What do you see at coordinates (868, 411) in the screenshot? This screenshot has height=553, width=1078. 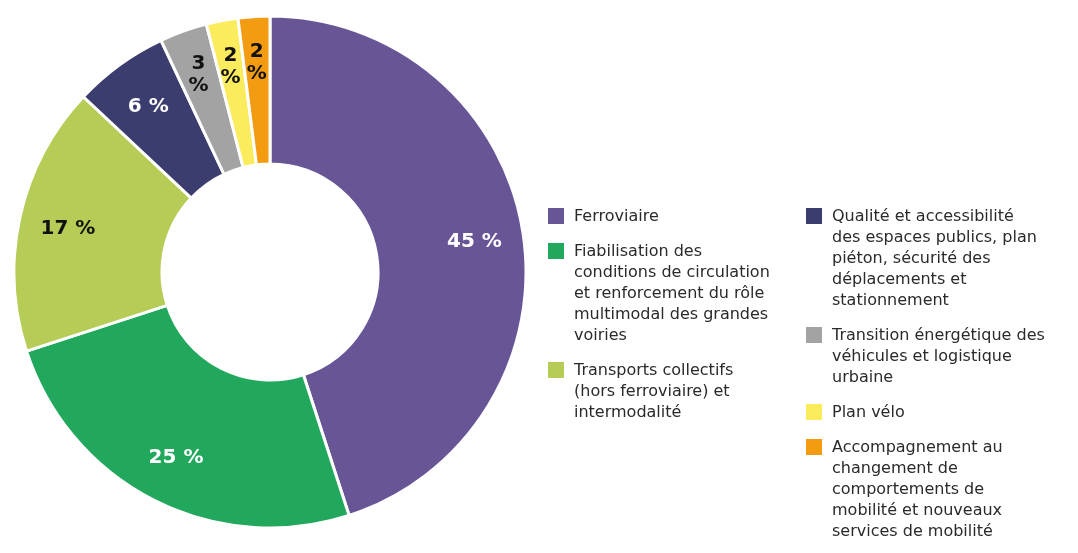 I see `legend-label: Plan vélo` at bounding box center [868, 411].